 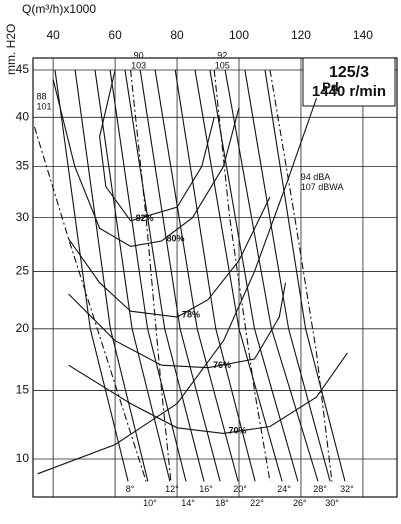 I want to click on x-tick-label: 100, so click(x=239, y=35).